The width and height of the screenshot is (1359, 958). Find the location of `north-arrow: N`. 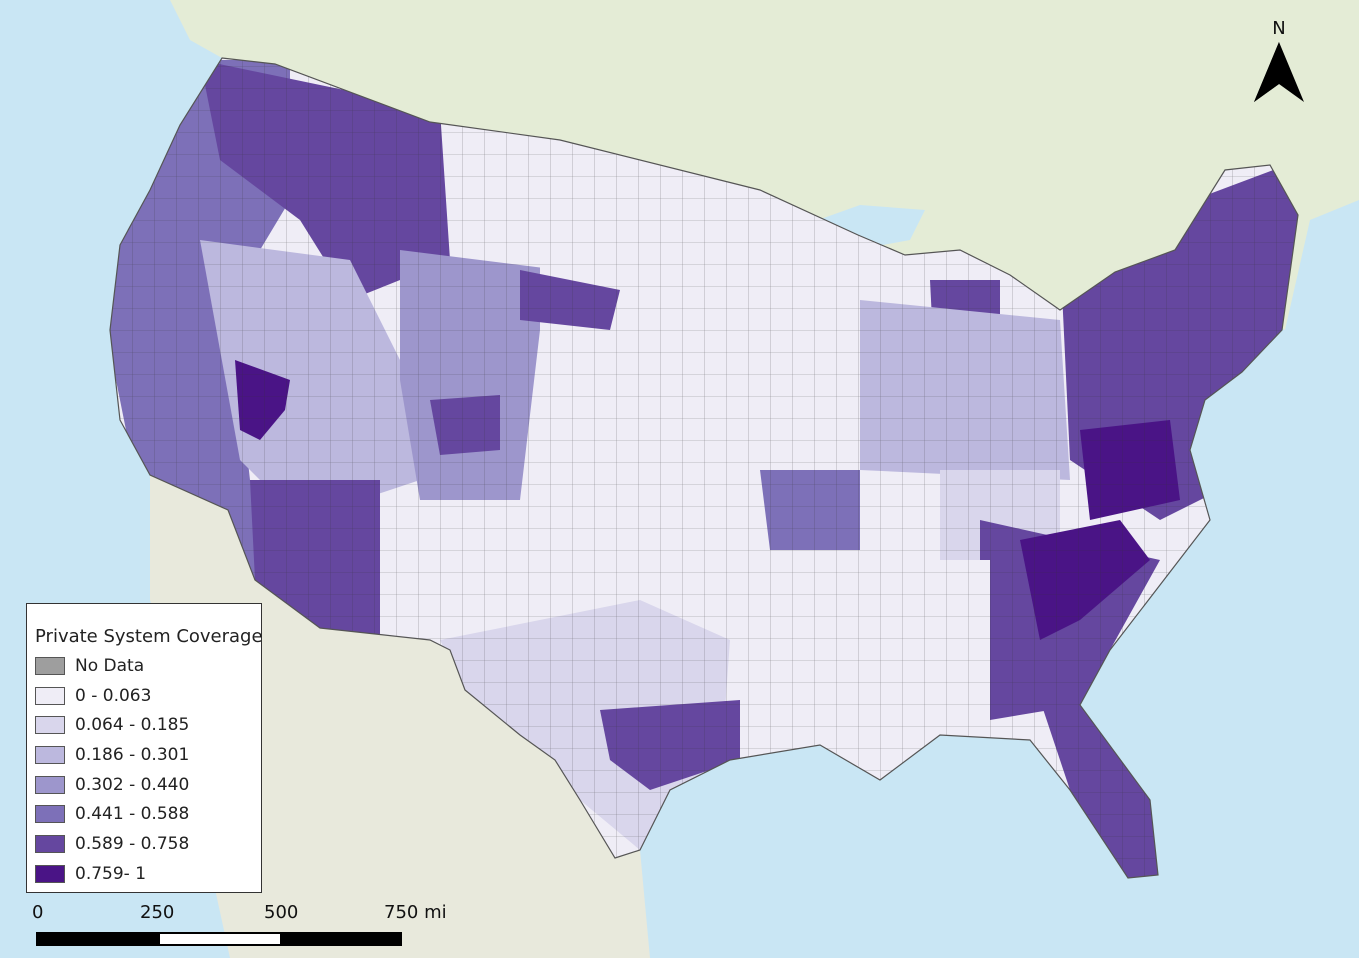

north-arrow: N is located at coordinates (1279, 63).